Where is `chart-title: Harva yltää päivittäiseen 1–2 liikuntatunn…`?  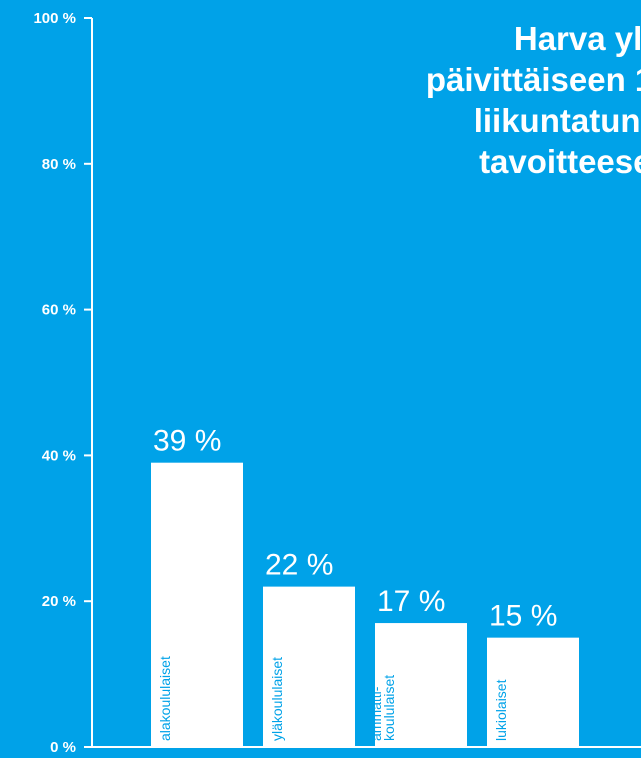 chart-title: Harva yltää päivittäiseen 1–2 liikuntatunn… is located at coordinates (533, 100).